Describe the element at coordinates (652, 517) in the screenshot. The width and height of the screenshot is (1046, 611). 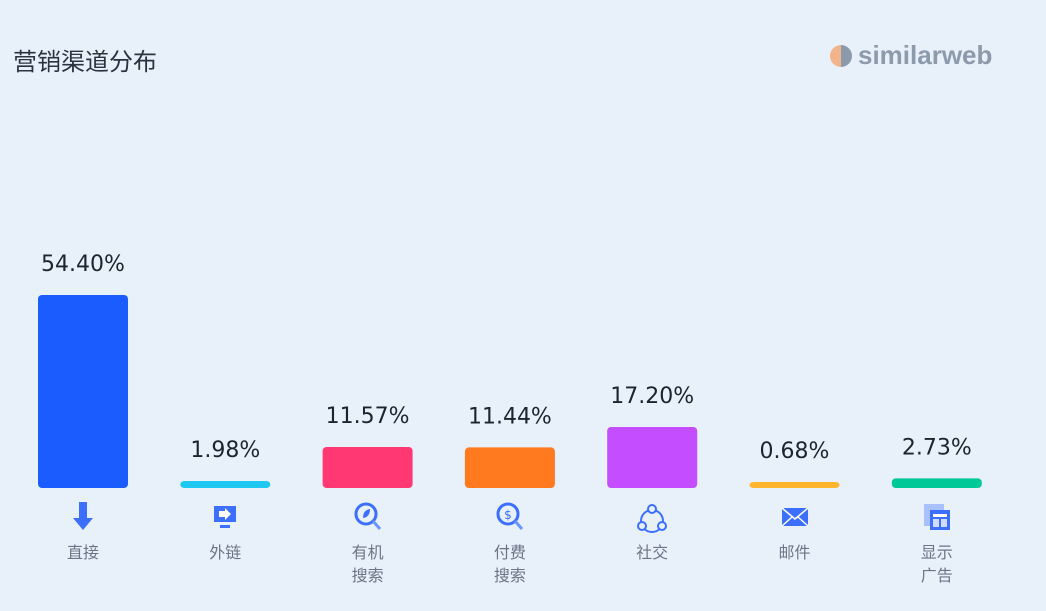
I see `share-network-icon` at that location.